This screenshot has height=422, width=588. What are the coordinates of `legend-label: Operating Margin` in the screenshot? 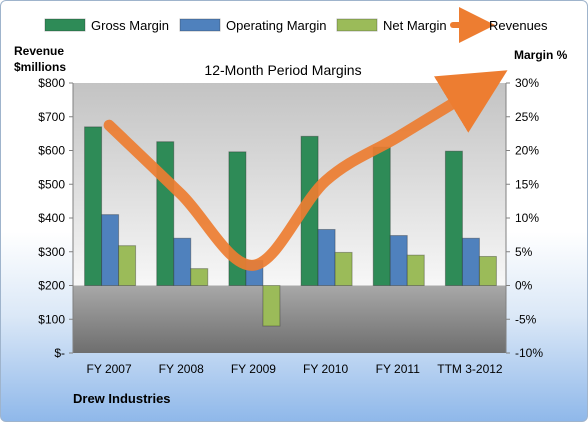 It's located at (276, 25).